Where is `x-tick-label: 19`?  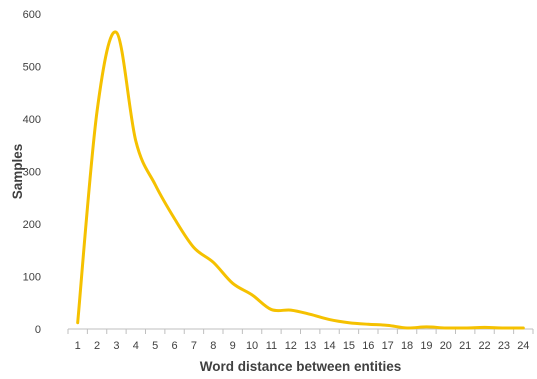
x-tick-label: 19 is located at coordinates (426, 346).